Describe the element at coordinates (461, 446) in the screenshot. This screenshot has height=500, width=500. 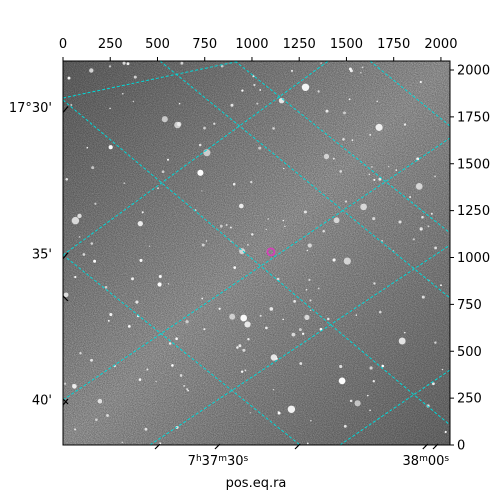
I see `right-tick-label: 0` at that location.